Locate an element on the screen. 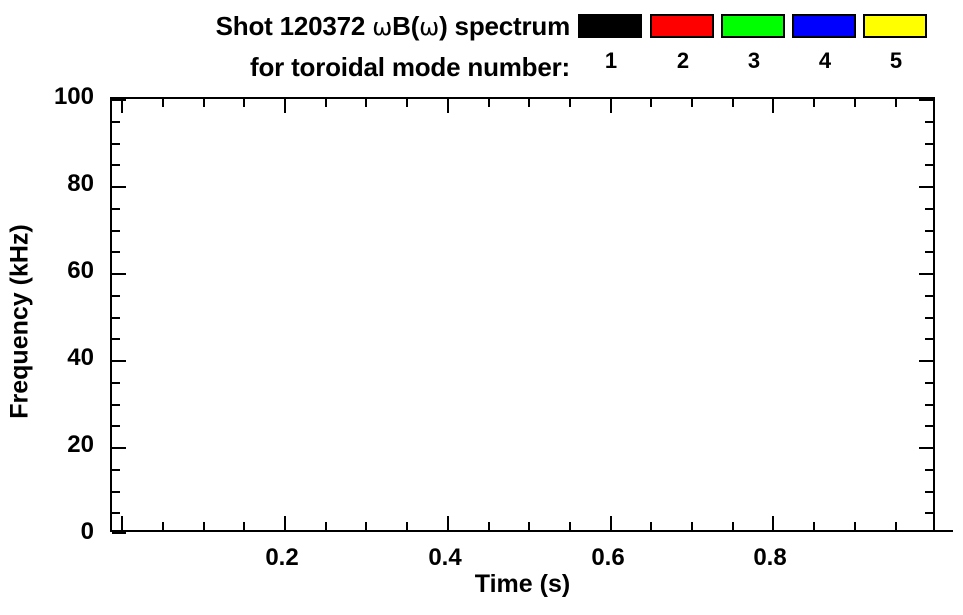 This screenshot has width=963, height=615. xtick-minor-0.90 is located at coordinates (855, 526).